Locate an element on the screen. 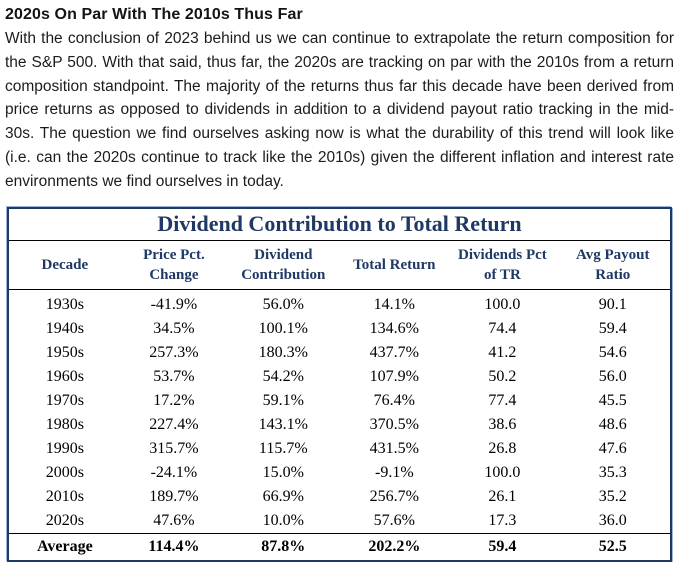  cell-avg-payout-ratio: 59.4 is located at coordinates (612, 328).